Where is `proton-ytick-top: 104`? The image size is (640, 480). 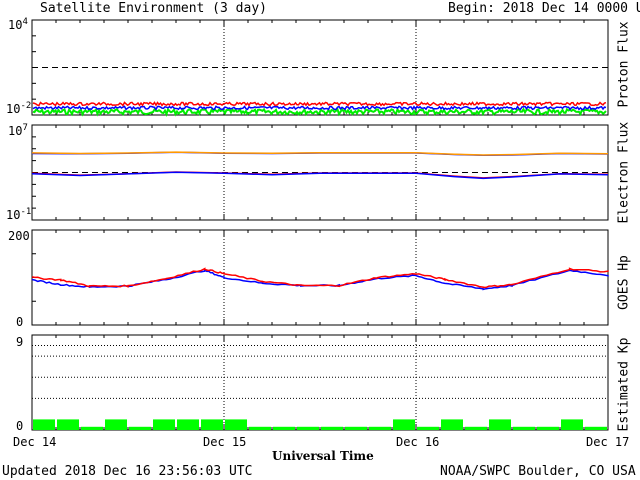 proton-ytick-top: 104 is located at coordinates (18, 24).